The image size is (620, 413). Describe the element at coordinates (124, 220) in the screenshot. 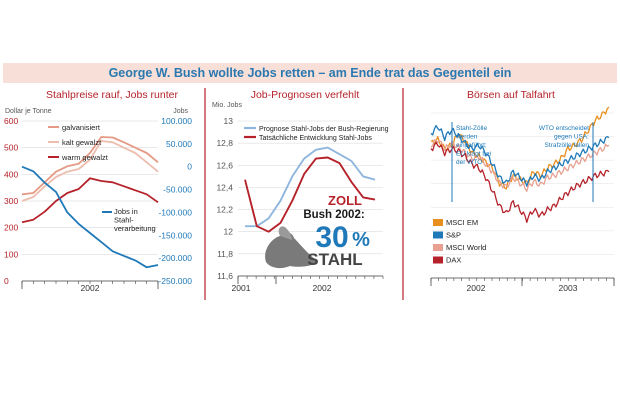

I see `legend-label: Stahl-` at that location.